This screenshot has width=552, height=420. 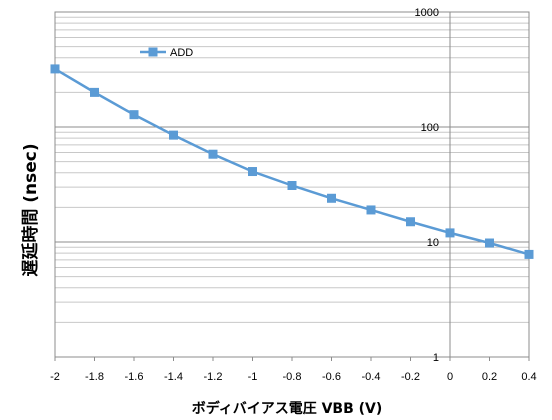 What do you see at coordinates (30, 209) in the screenshot?
I see `y-axis-title: 遅延時間 (nsec)` at bounding box center [30, 209].